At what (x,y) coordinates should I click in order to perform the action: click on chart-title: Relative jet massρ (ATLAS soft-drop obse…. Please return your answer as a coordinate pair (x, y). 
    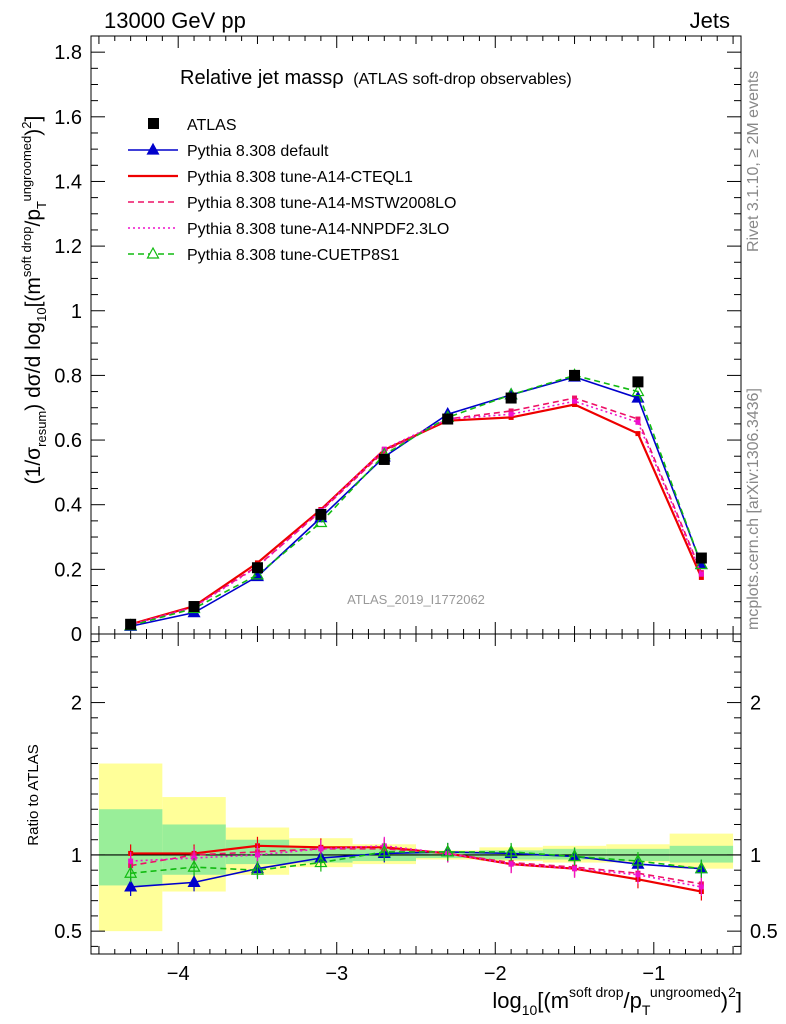
    Looking at the image, I should click on (376, 78).